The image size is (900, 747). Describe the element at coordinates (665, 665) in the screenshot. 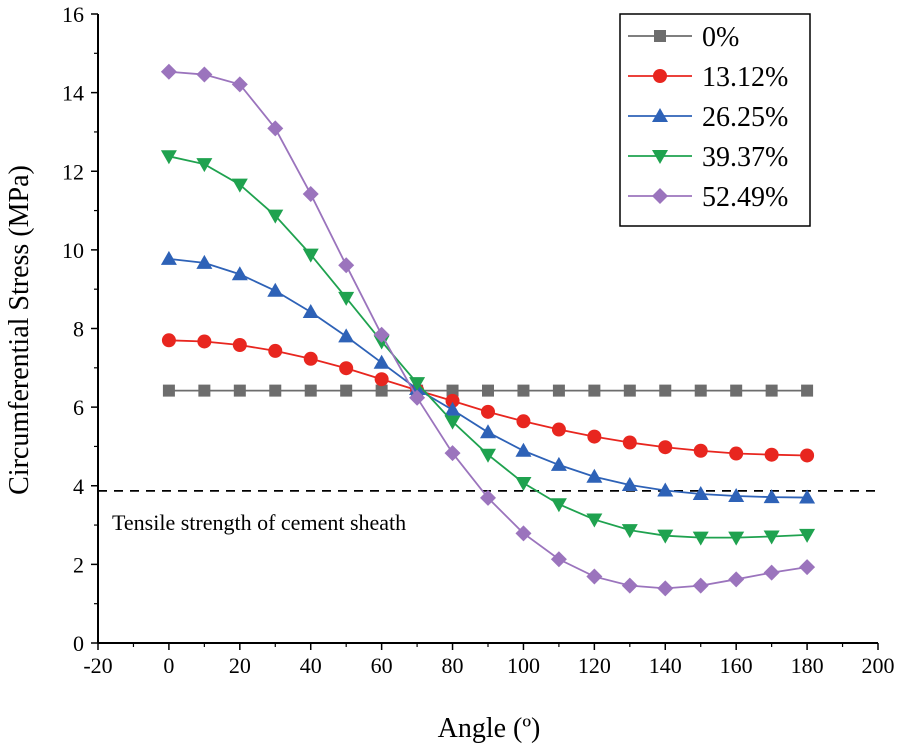

I see `x-tick-label: 140` at that location.